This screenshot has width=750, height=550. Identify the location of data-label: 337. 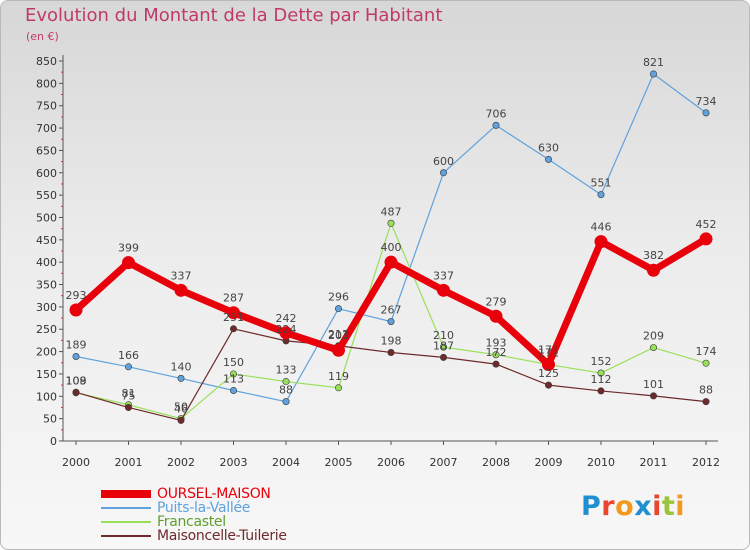
(181, 275).